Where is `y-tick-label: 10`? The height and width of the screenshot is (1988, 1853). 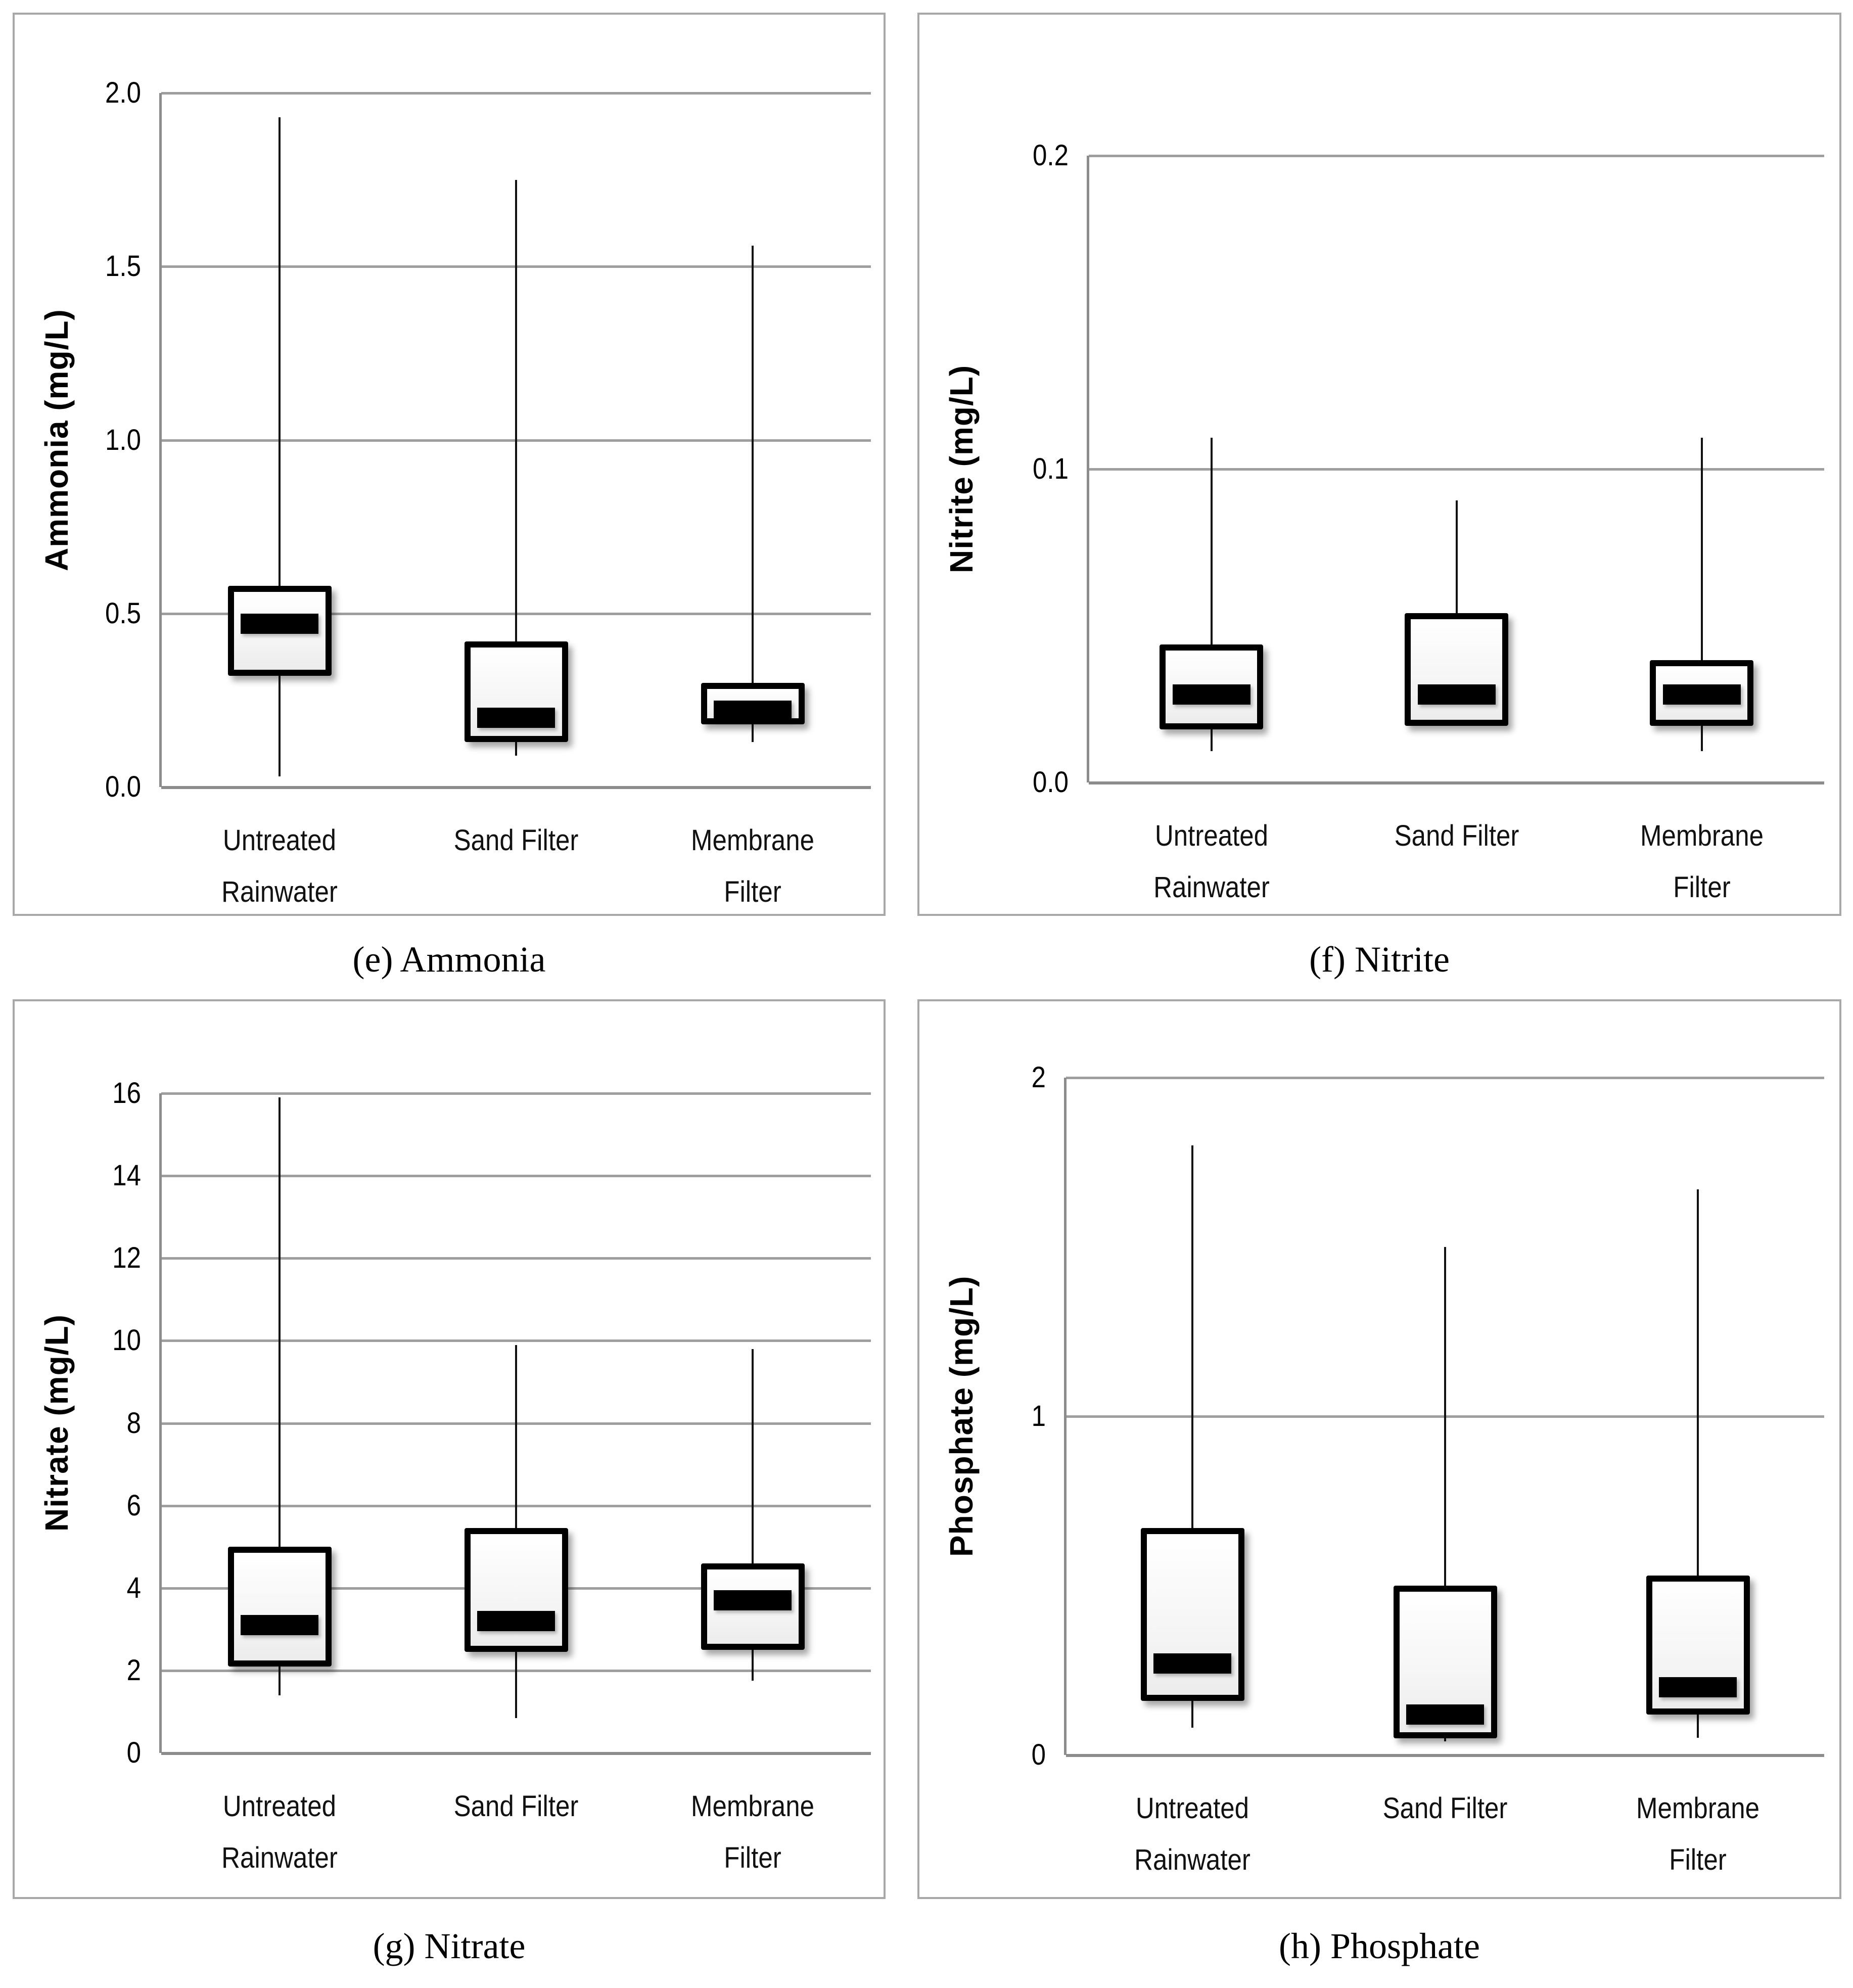
y-tick-label: 10 is located at coordinates (127, 1341).